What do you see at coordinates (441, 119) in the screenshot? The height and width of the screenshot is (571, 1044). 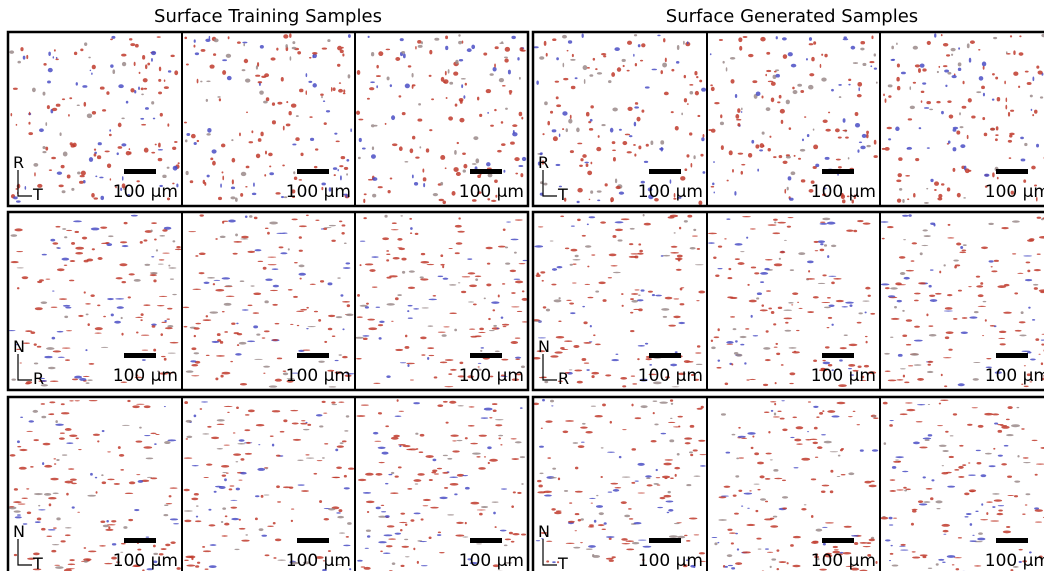 I see `sample-panel: 100 µm` at bounding box center [441, 119].